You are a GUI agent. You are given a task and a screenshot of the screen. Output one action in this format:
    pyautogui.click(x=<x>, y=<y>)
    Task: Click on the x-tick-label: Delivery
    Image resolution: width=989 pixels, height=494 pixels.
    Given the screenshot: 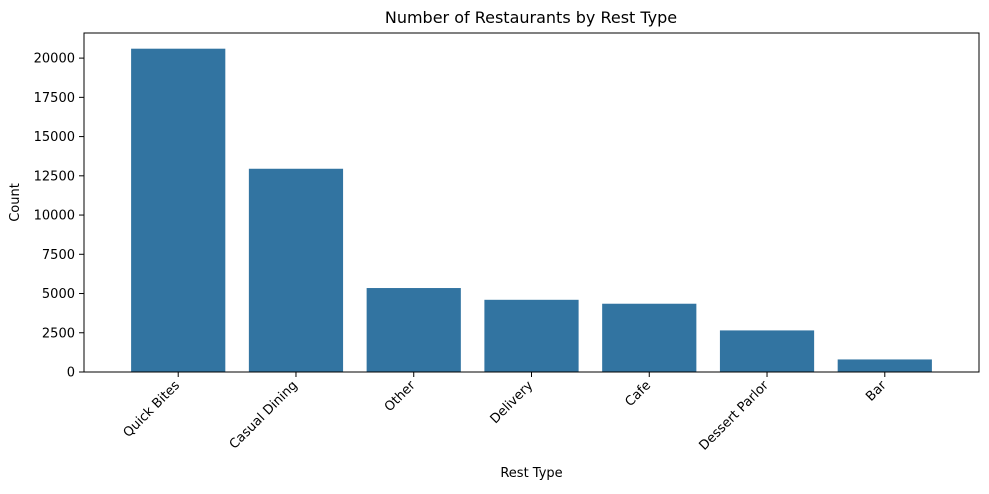 What is the action you would take?
    pyautogui.click(x=512, y=402)
    